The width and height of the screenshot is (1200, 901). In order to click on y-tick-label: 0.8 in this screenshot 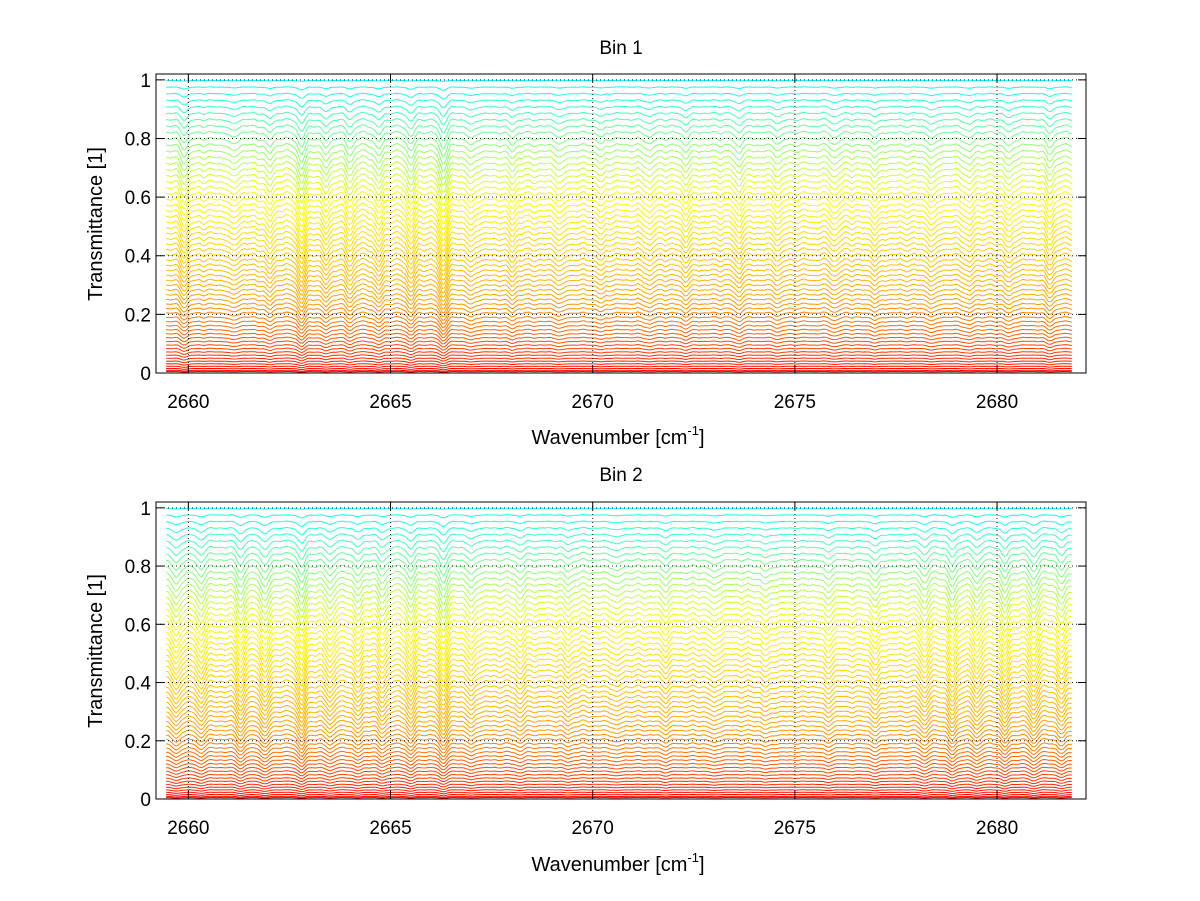, I will do `click(138, 567)`.